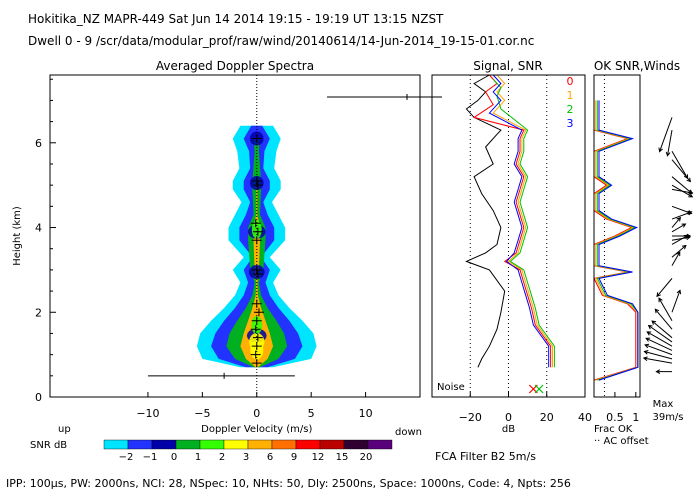  Describe the element at coordinates (17, 236) in the screenshot. I see `spectra-ylabel: Height (km)` at that location.